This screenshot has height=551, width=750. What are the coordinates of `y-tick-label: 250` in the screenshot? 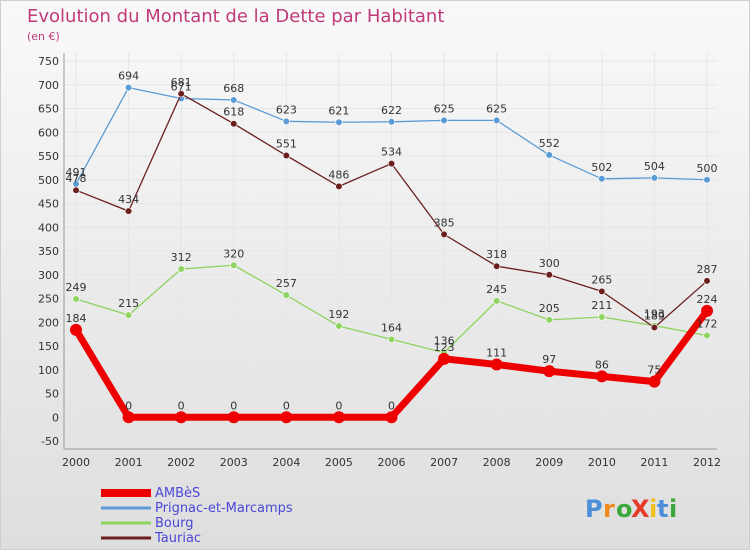 It's located at (48, 299).